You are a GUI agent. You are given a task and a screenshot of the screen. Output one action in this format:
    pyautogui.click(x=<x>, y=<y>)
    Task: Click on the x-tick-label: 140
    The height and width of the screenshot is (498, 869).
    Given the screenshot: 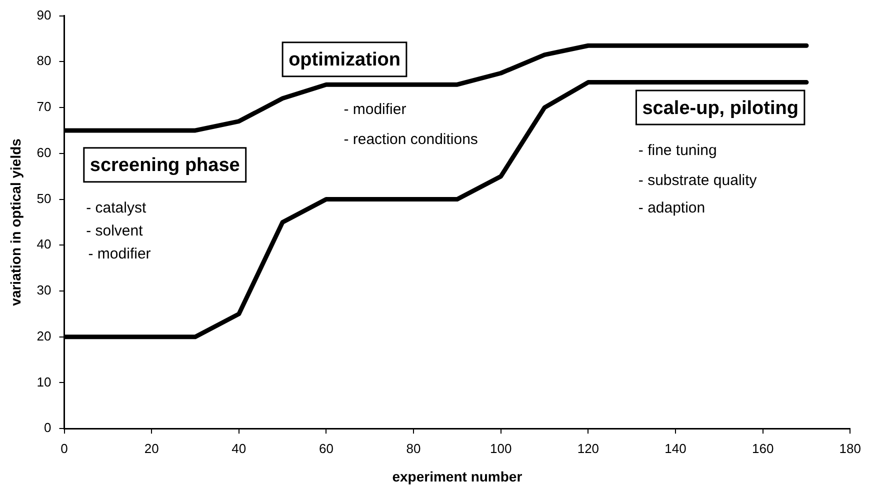 What is the action you would take?
    pyautogui.click(x=675, y=448)
    